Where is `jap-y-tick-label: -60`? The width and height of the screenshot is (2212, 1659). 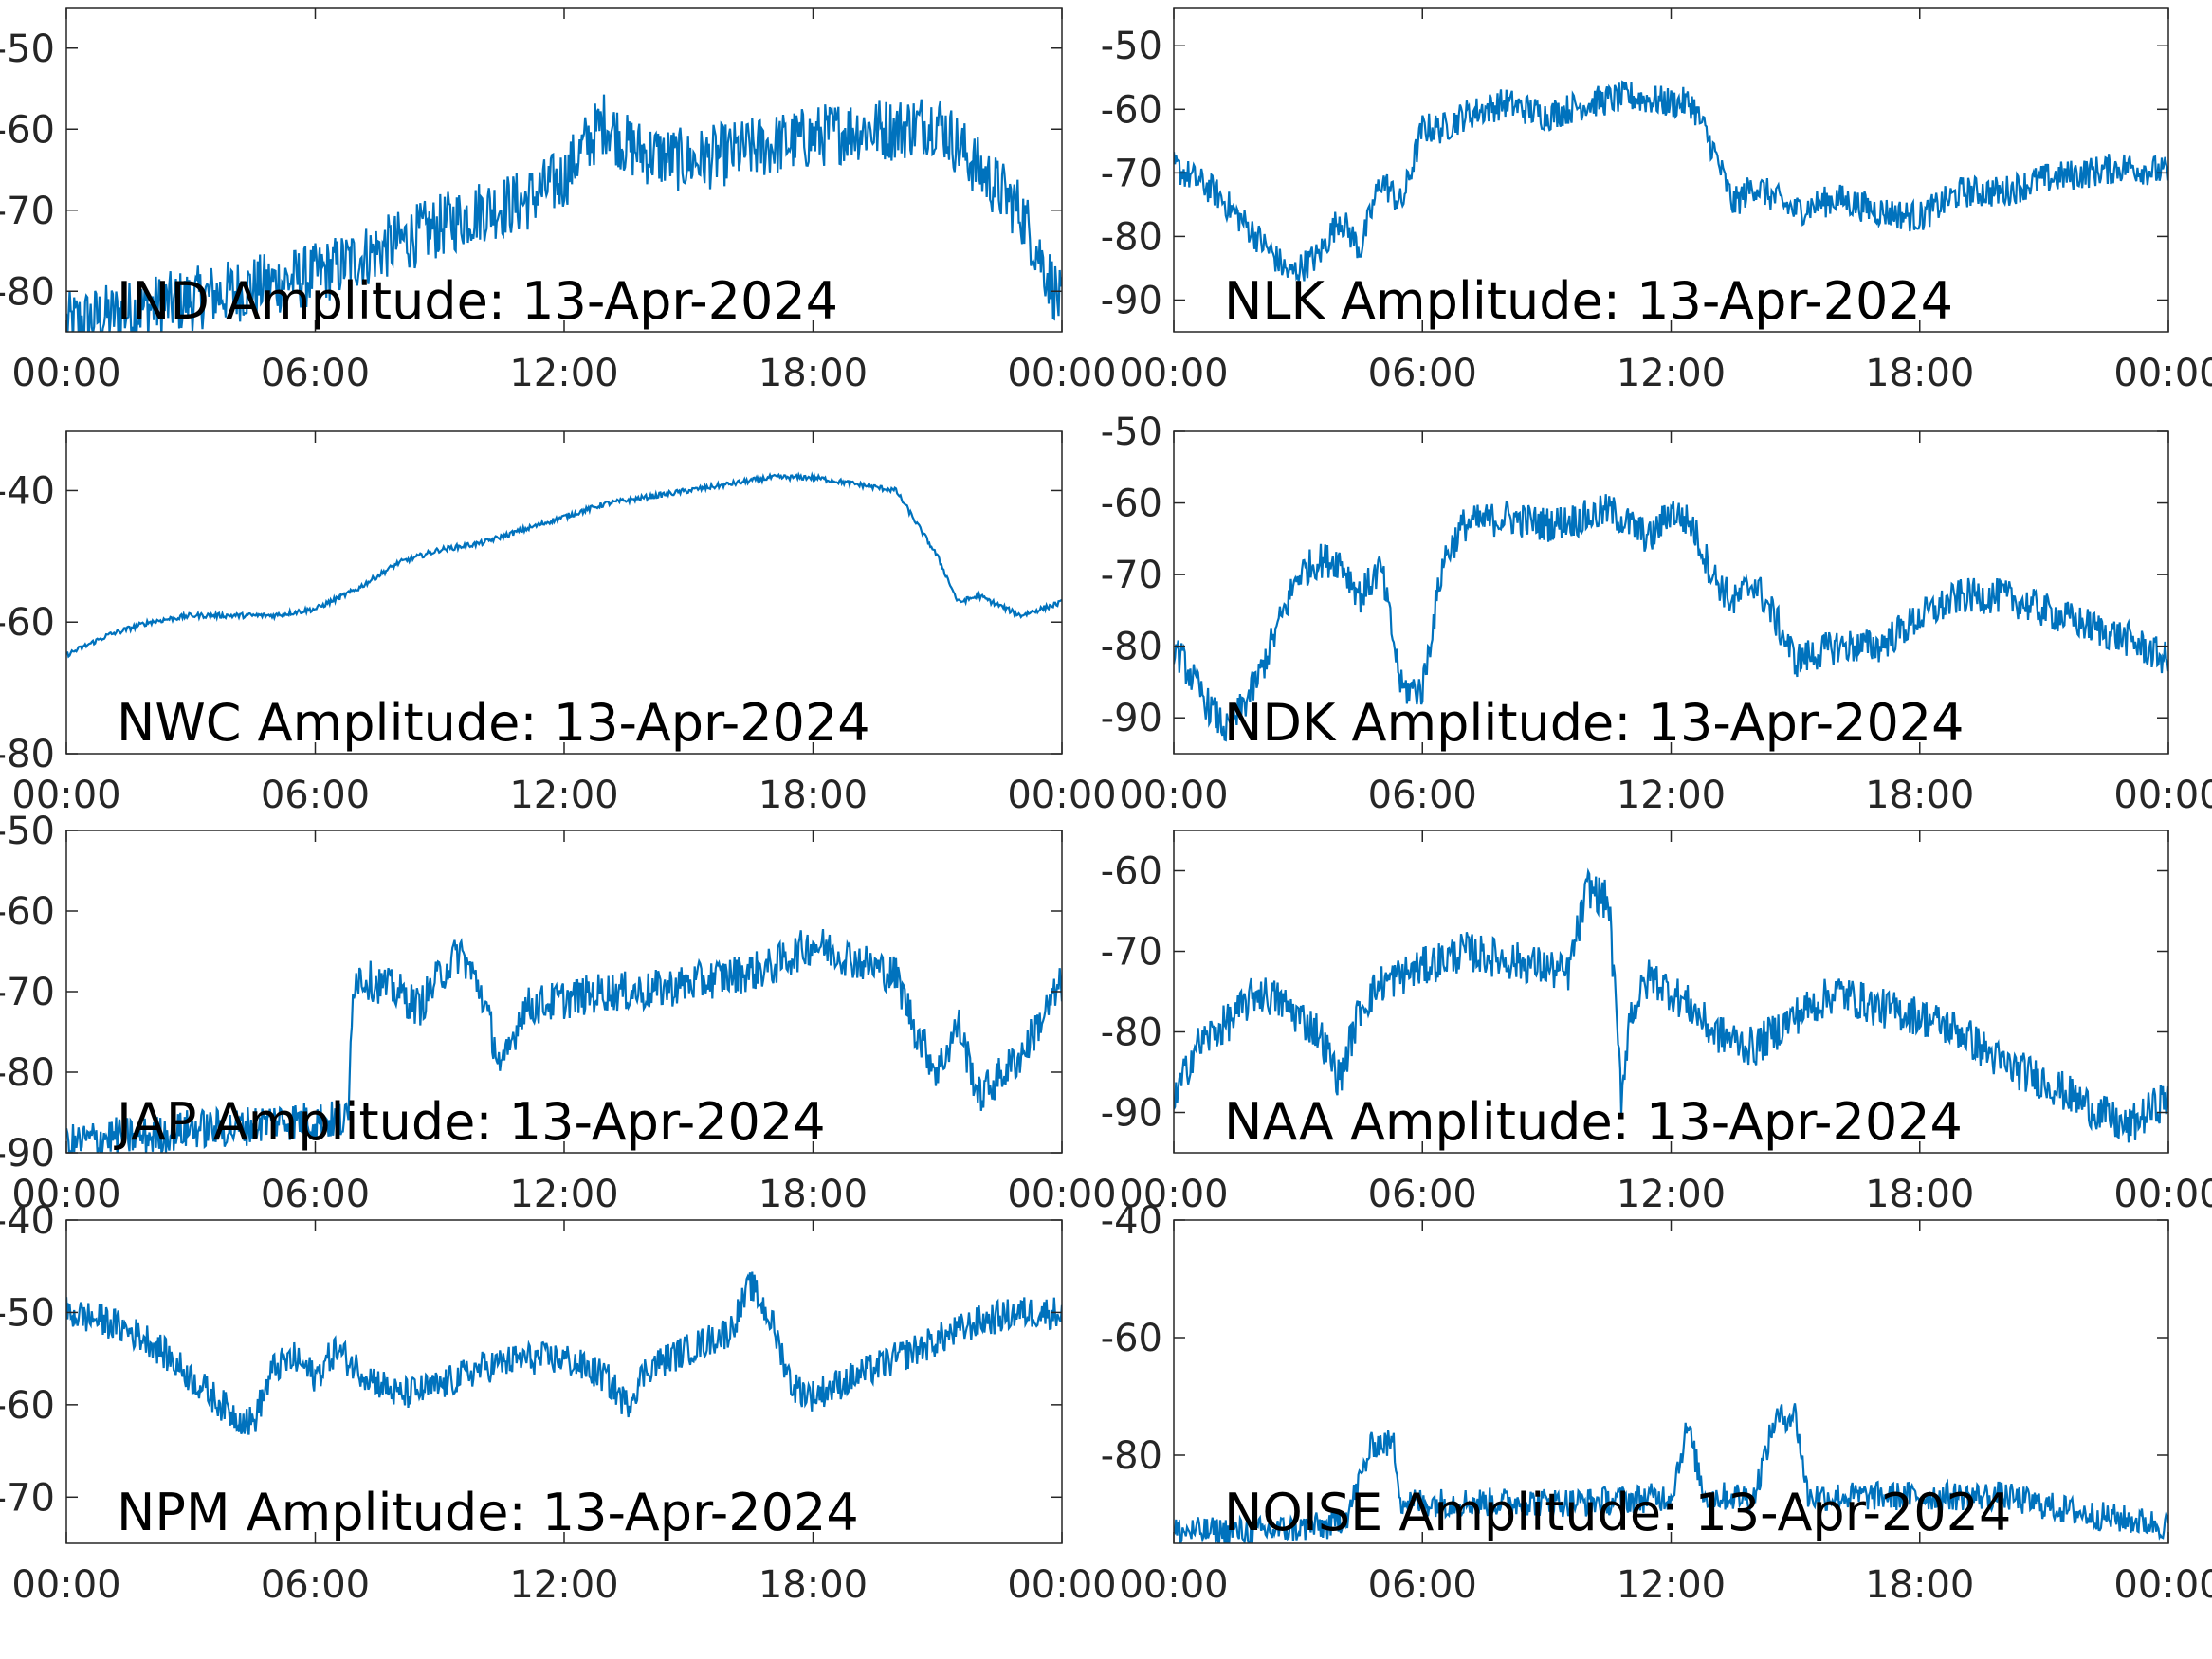
jap-y-tick-label: -60 is located at coordinates (27, 912).